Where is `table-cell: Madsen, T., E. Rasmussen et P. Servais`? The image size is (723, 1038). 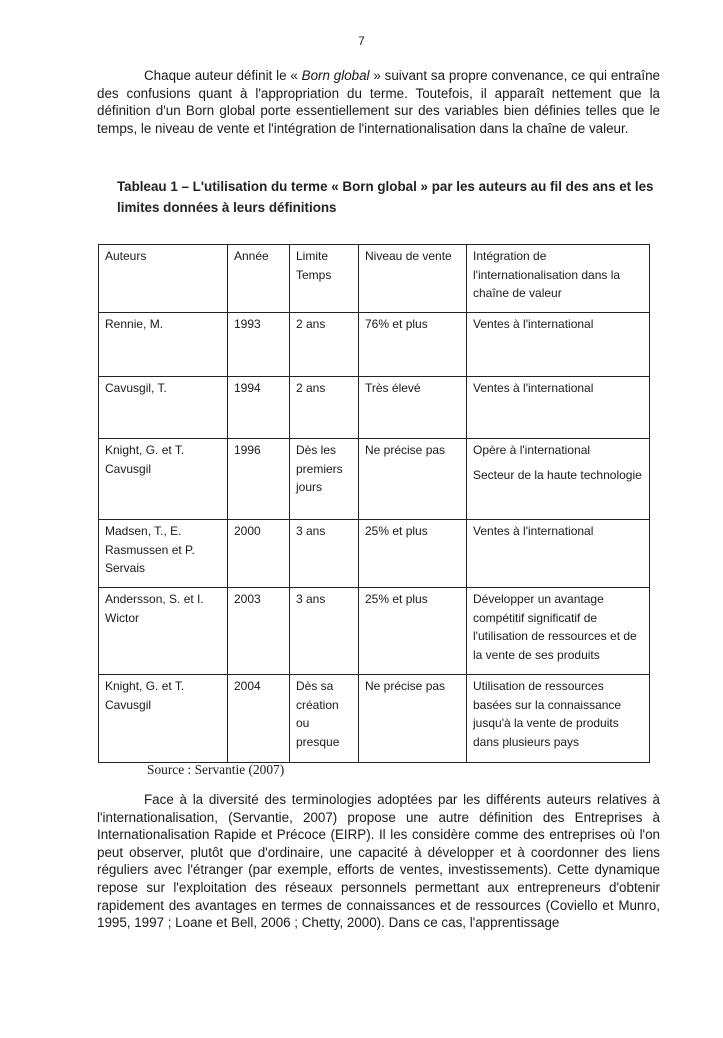
table-cell: Madsen, T., E. Rasmussen et P. Servais is located at coordinates (163, 553).